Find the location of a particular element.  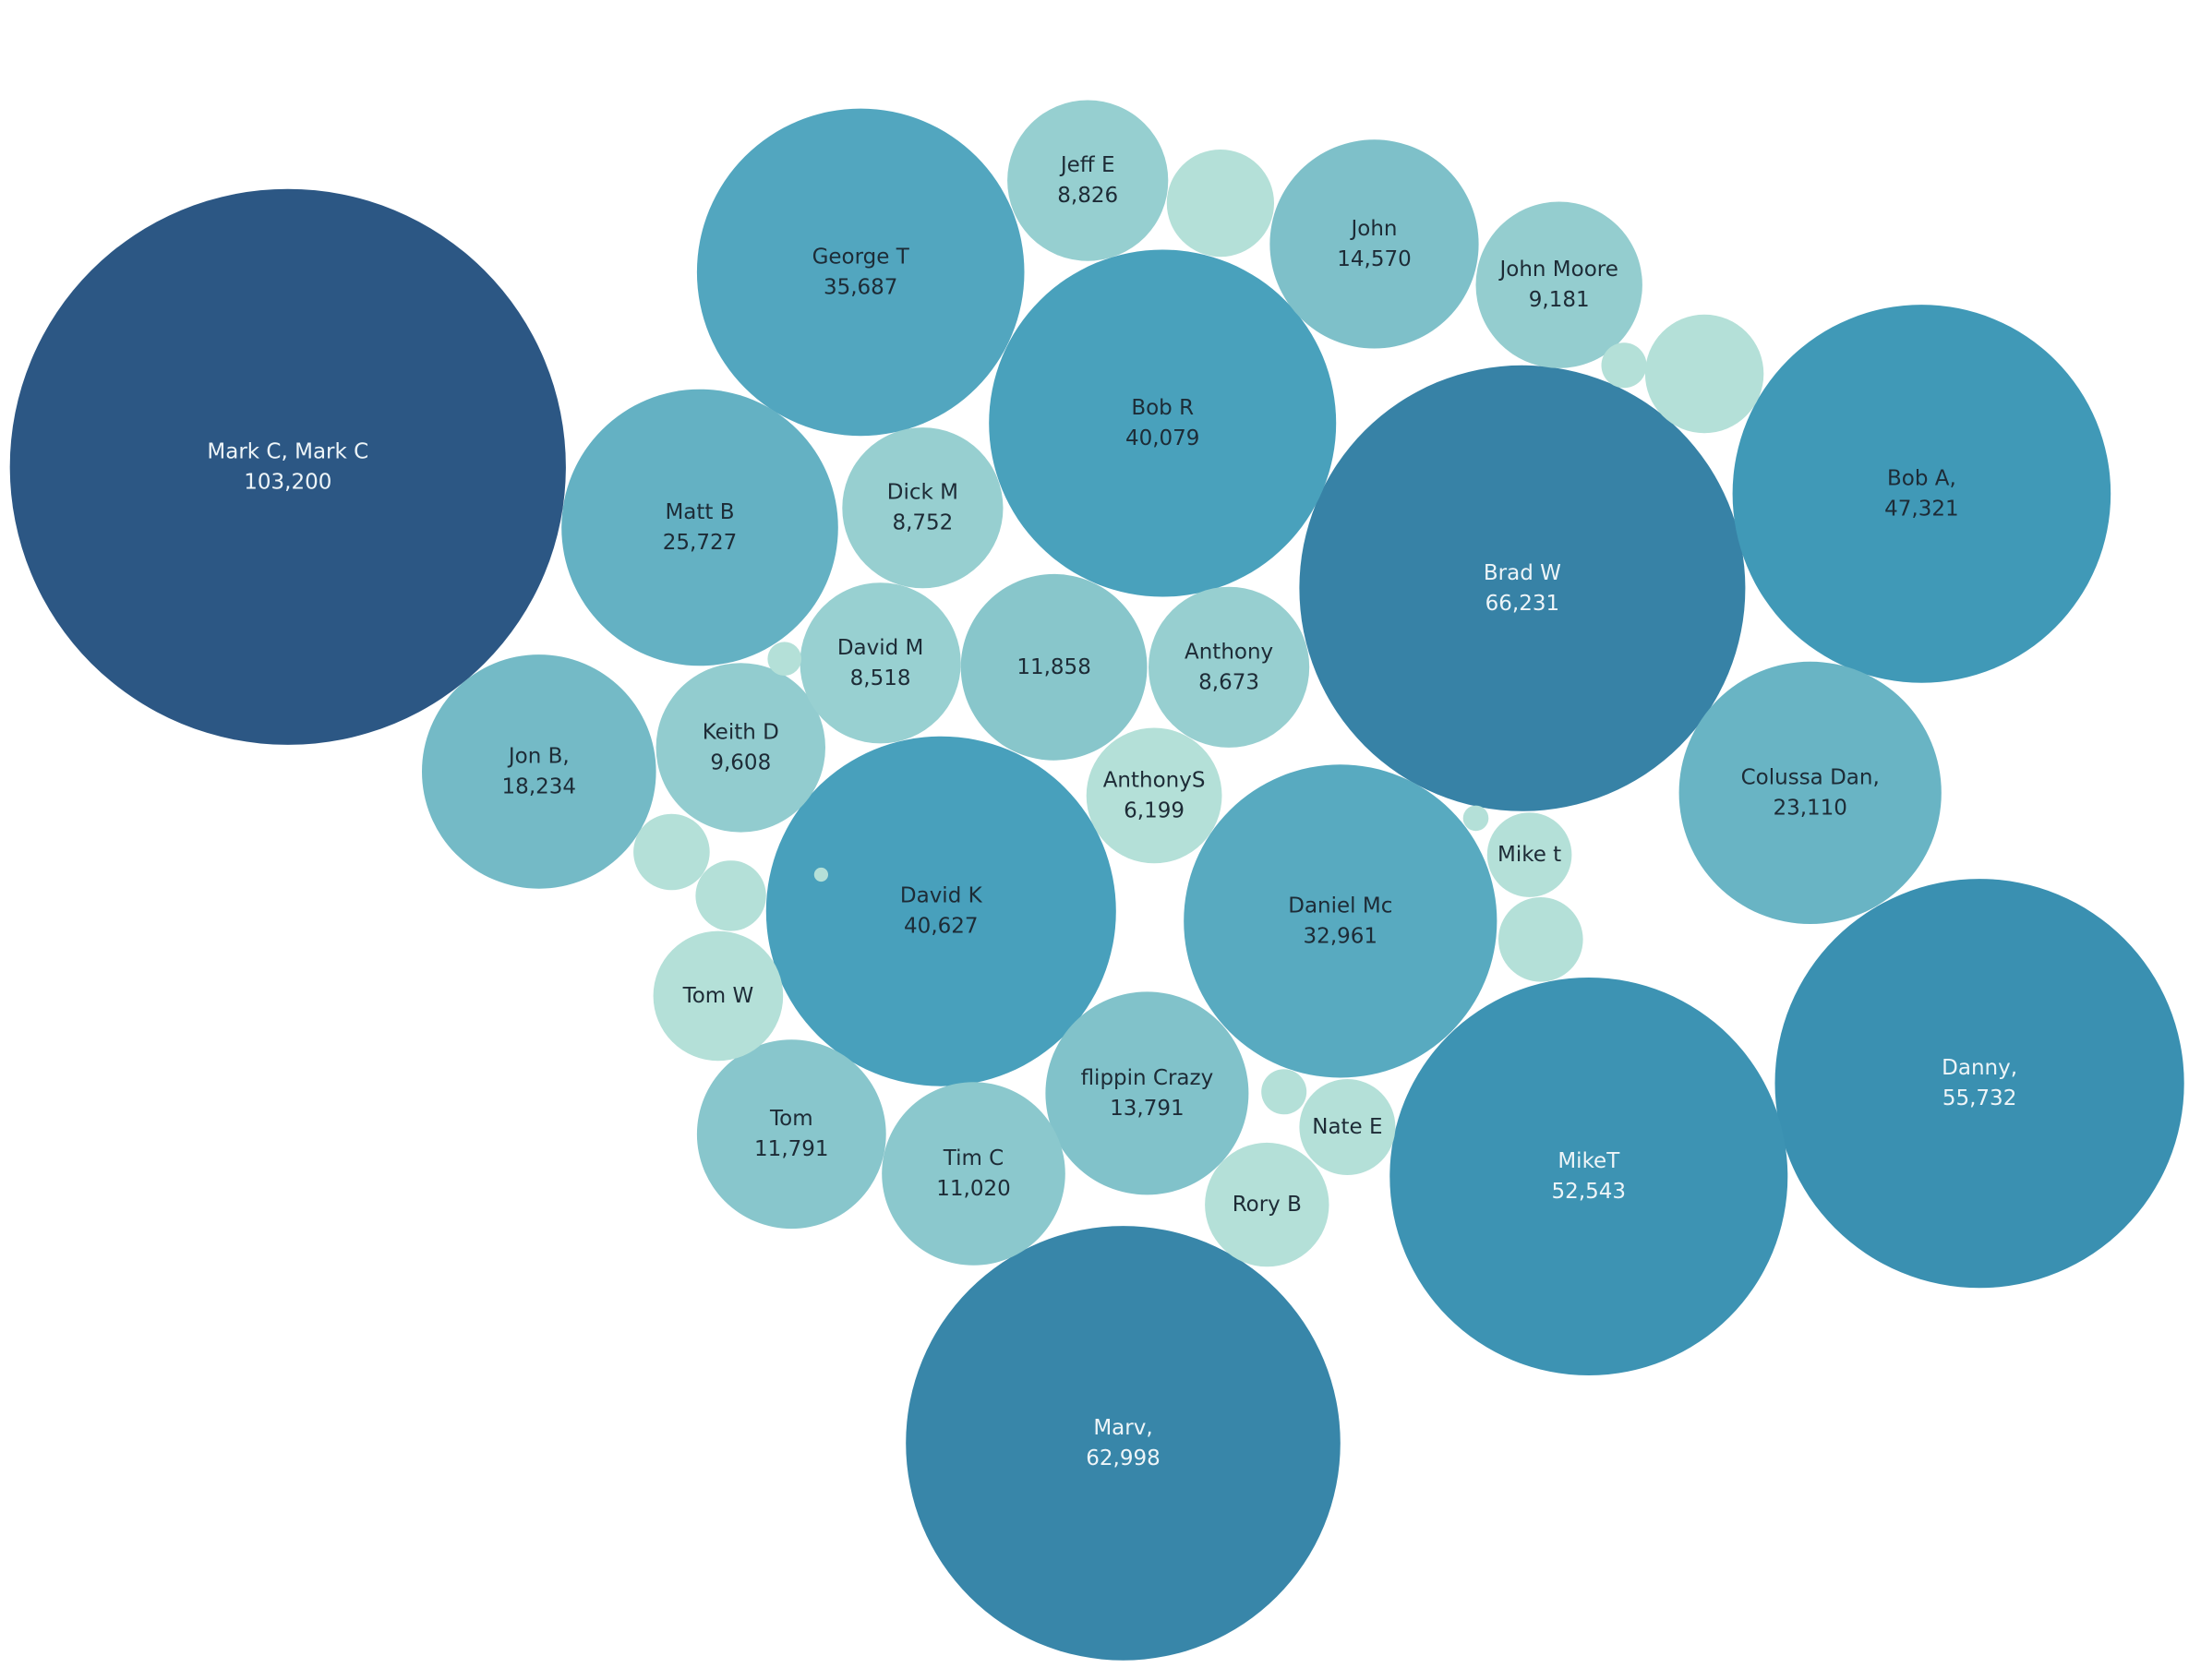

bubble: Jon B, 18,234 is located at coordinates (539, 771).